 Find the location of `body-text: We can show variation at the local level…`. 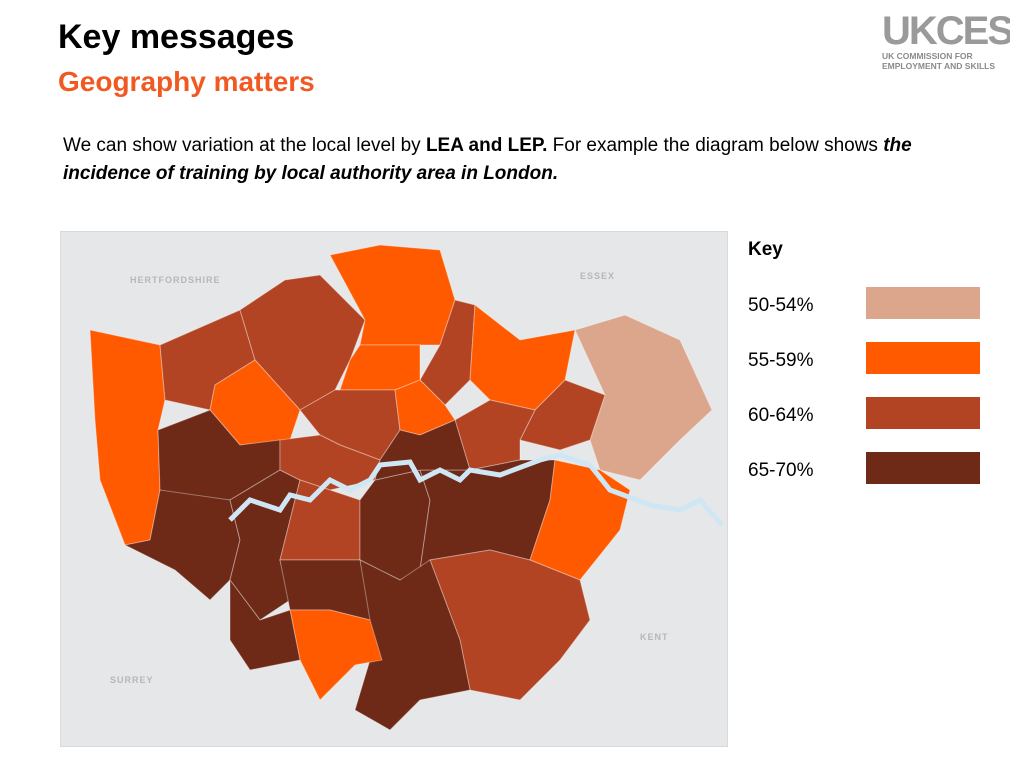

body-text: We can show variation at the local level… is located at coordinates (523, 160).